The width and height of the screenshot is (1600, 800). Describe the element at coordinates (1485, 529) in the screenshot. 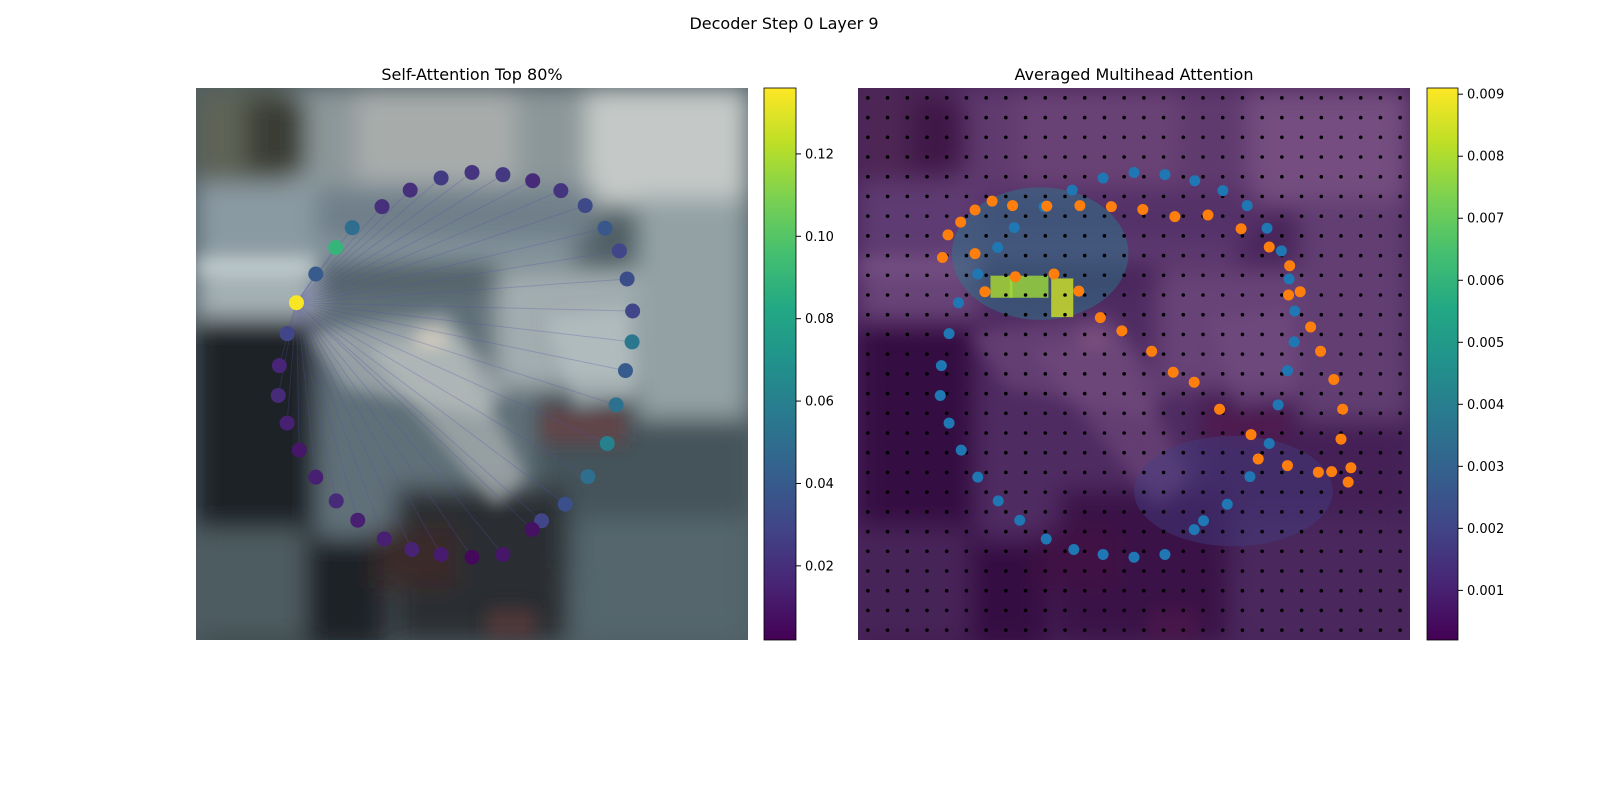

I see `colorbar-tick-label: 0.002` at that location.